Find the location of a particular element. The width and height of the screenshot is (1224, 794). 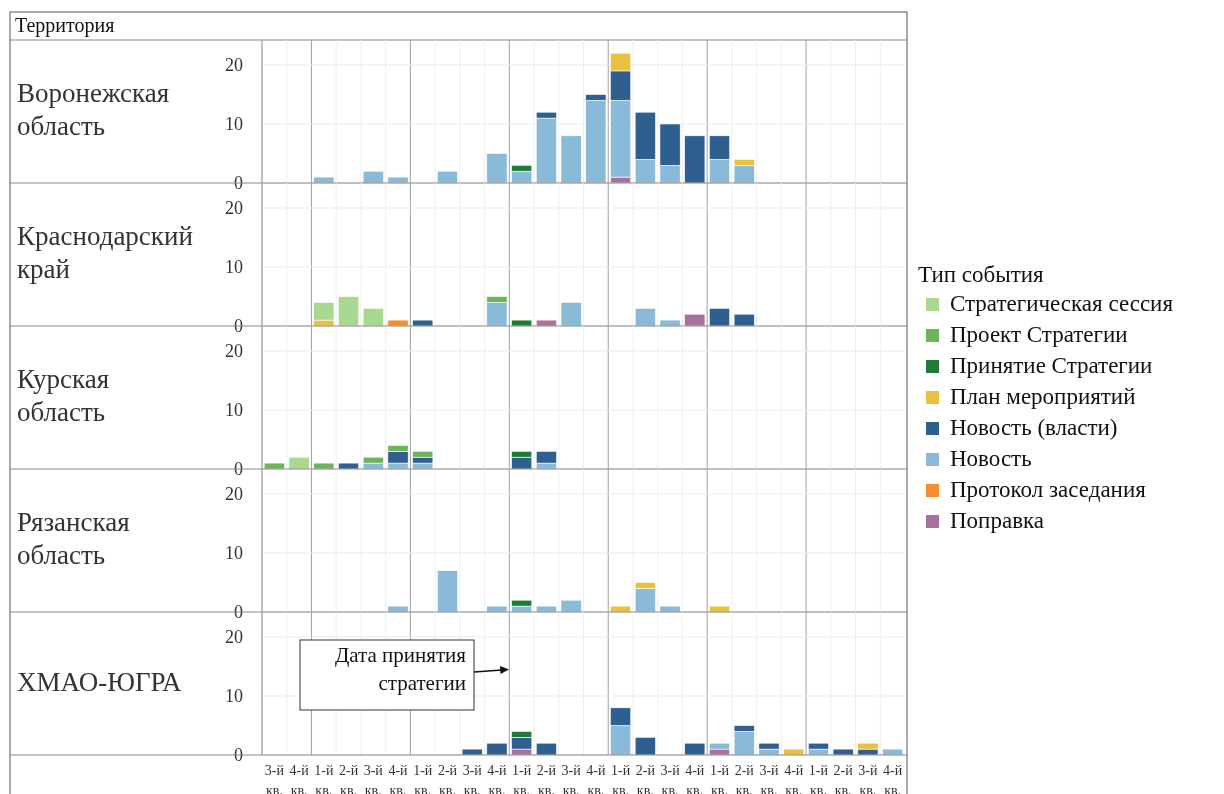

text: Территория is located at coordinates (65, 25).